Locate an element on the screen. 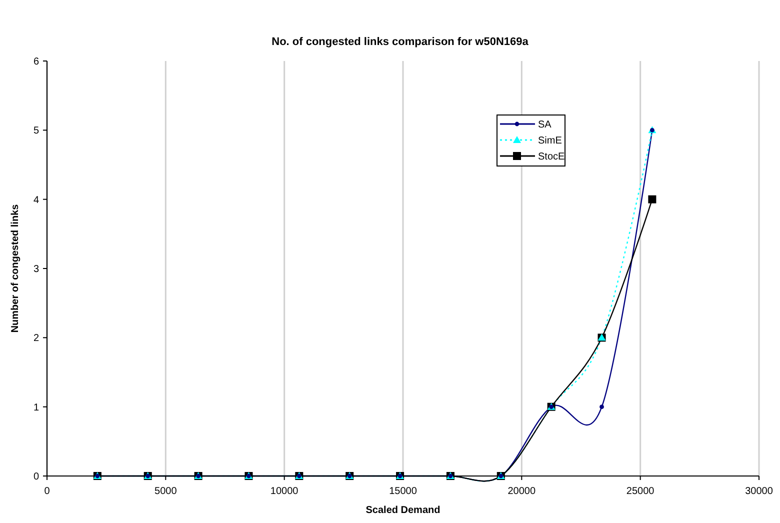  y-tick-label: 0 is located at coordinates (36, 477).